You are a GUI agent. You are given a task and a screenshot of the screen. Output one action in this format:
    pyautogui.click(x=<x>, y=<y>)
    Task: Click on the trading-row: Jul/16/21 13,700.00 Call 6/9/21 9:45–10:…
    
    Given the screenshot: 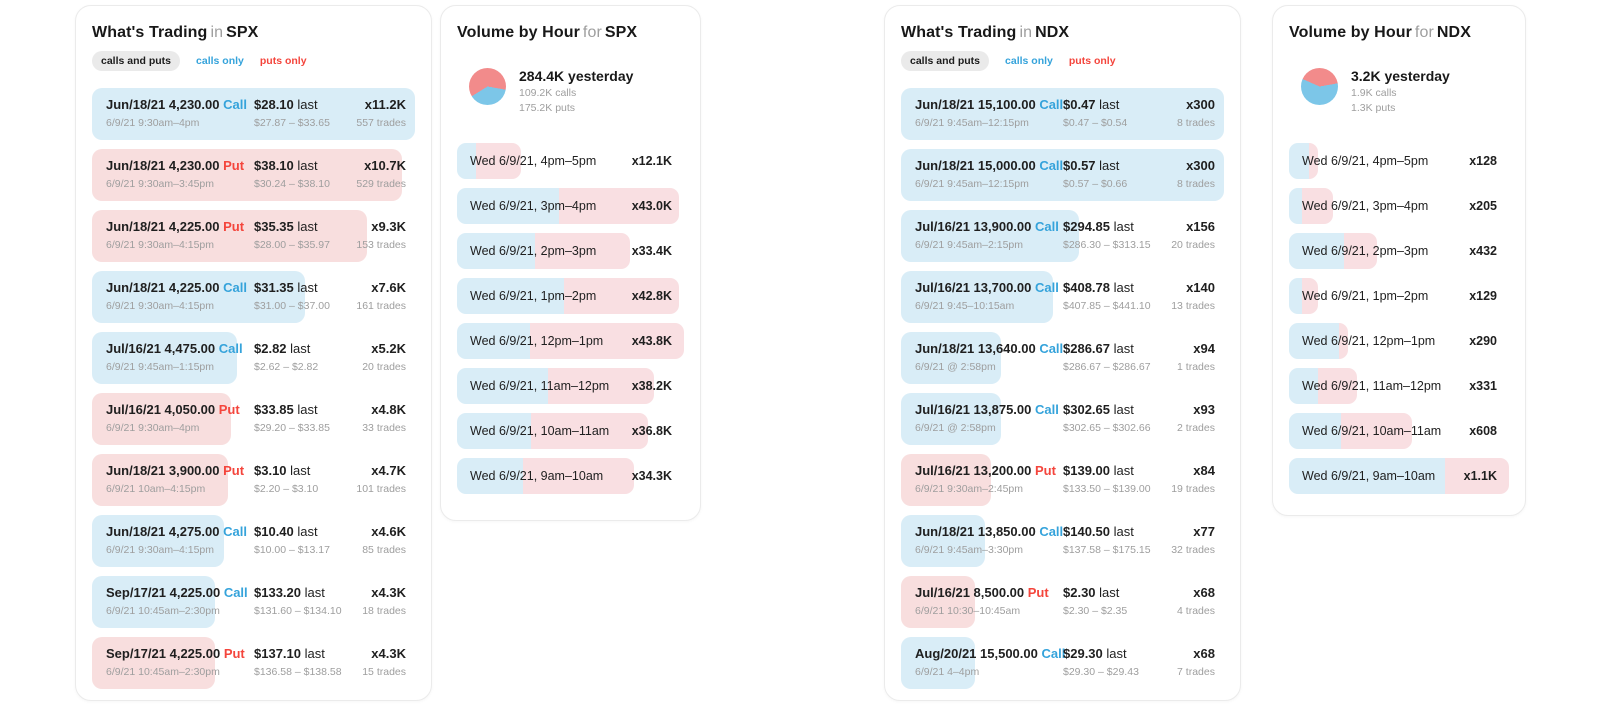 What is the action you would take?
    pyautogui.click(x=1062, y=297)
    